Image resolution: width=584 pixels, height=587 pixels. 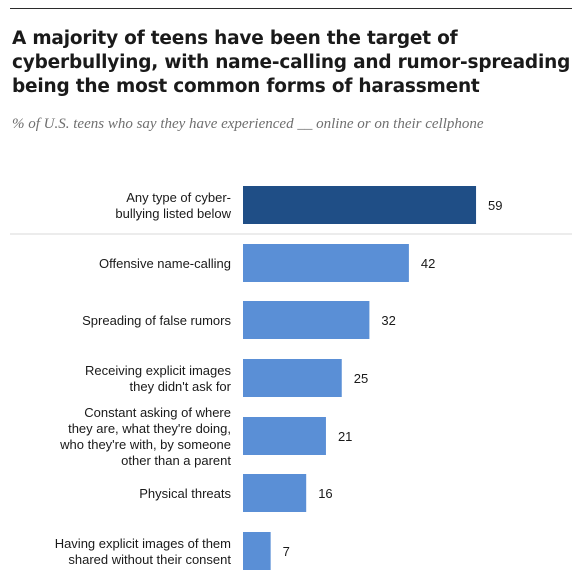 What do you see at coordinates (291, 8) in the screenshot?
I see `top-rule` at bounding box center [291, 8].